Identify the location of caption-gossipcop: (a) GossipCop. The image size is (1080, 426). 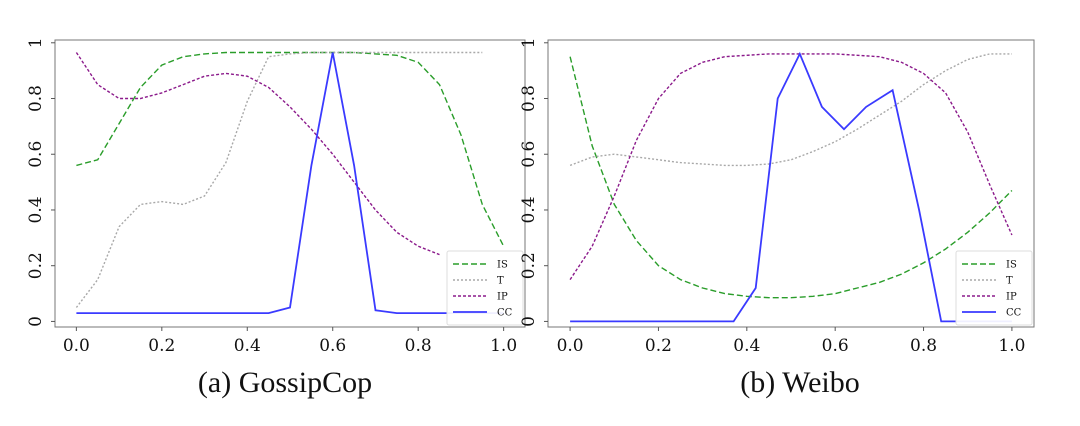
(285, 382).